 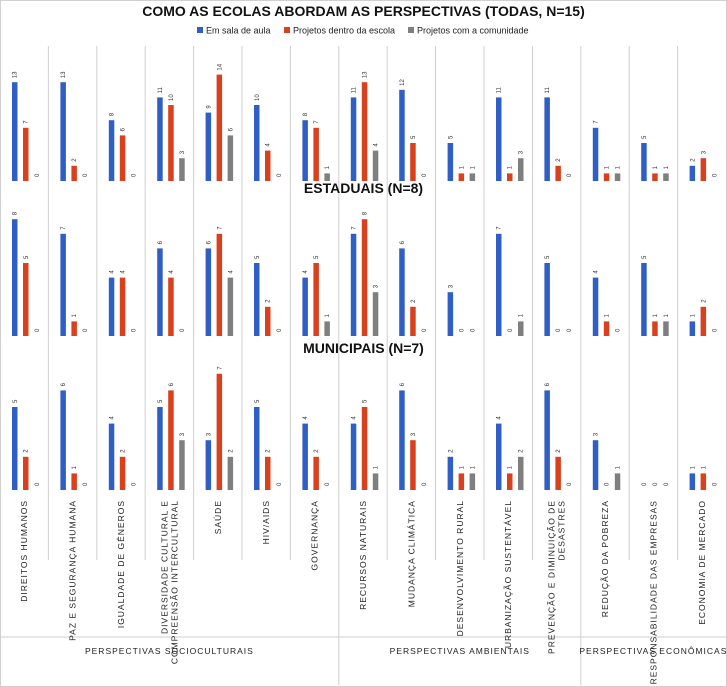 I want to click on category-label: DIVERSIDADE CULTURAL E, so click(x=164, y=567).